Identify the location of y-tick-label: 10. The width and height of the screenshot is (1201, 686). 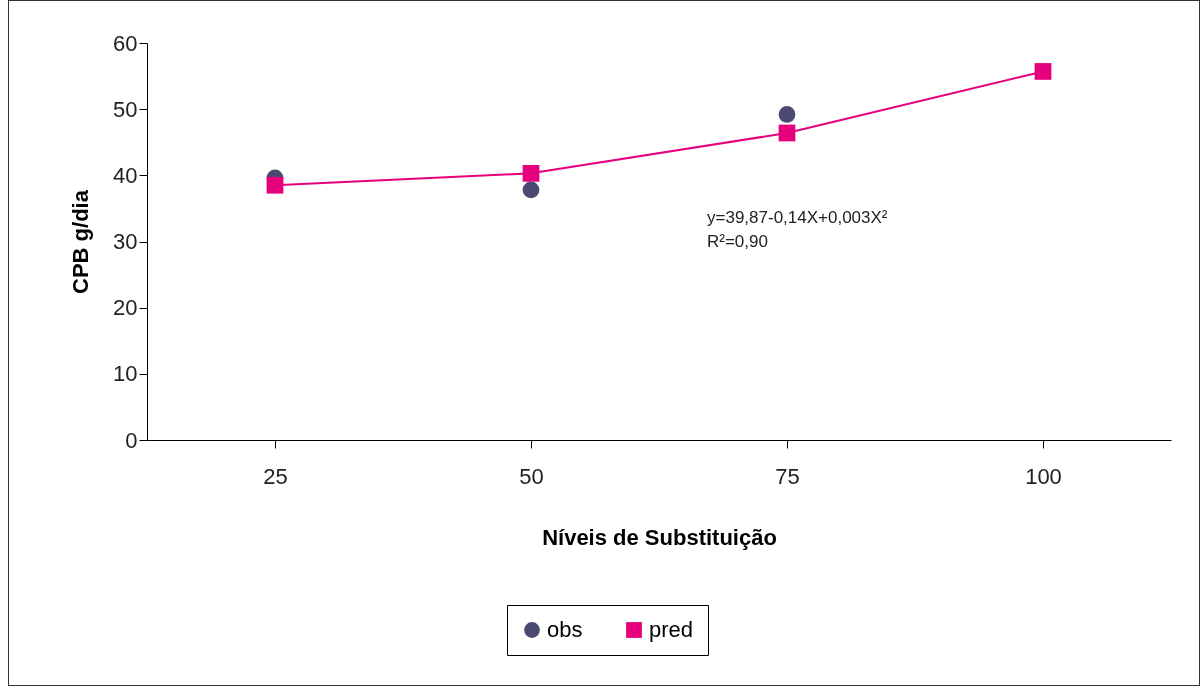
(125, 374).